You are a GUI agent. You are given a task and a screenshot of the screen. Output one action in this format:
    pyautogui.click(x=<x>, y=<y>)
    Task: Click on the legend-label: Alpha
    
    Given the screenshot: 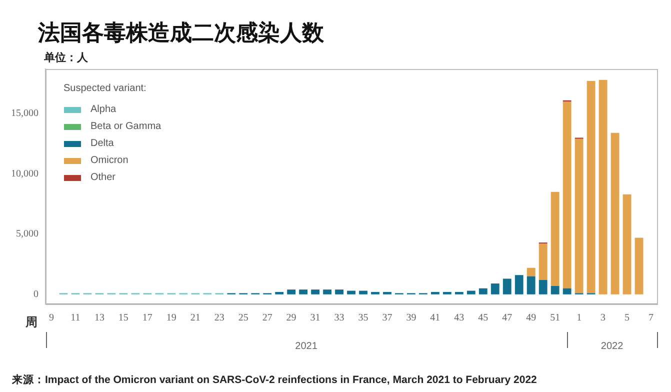 What is the action you would take?
    pyautogui.click(x=103, y=109)
    